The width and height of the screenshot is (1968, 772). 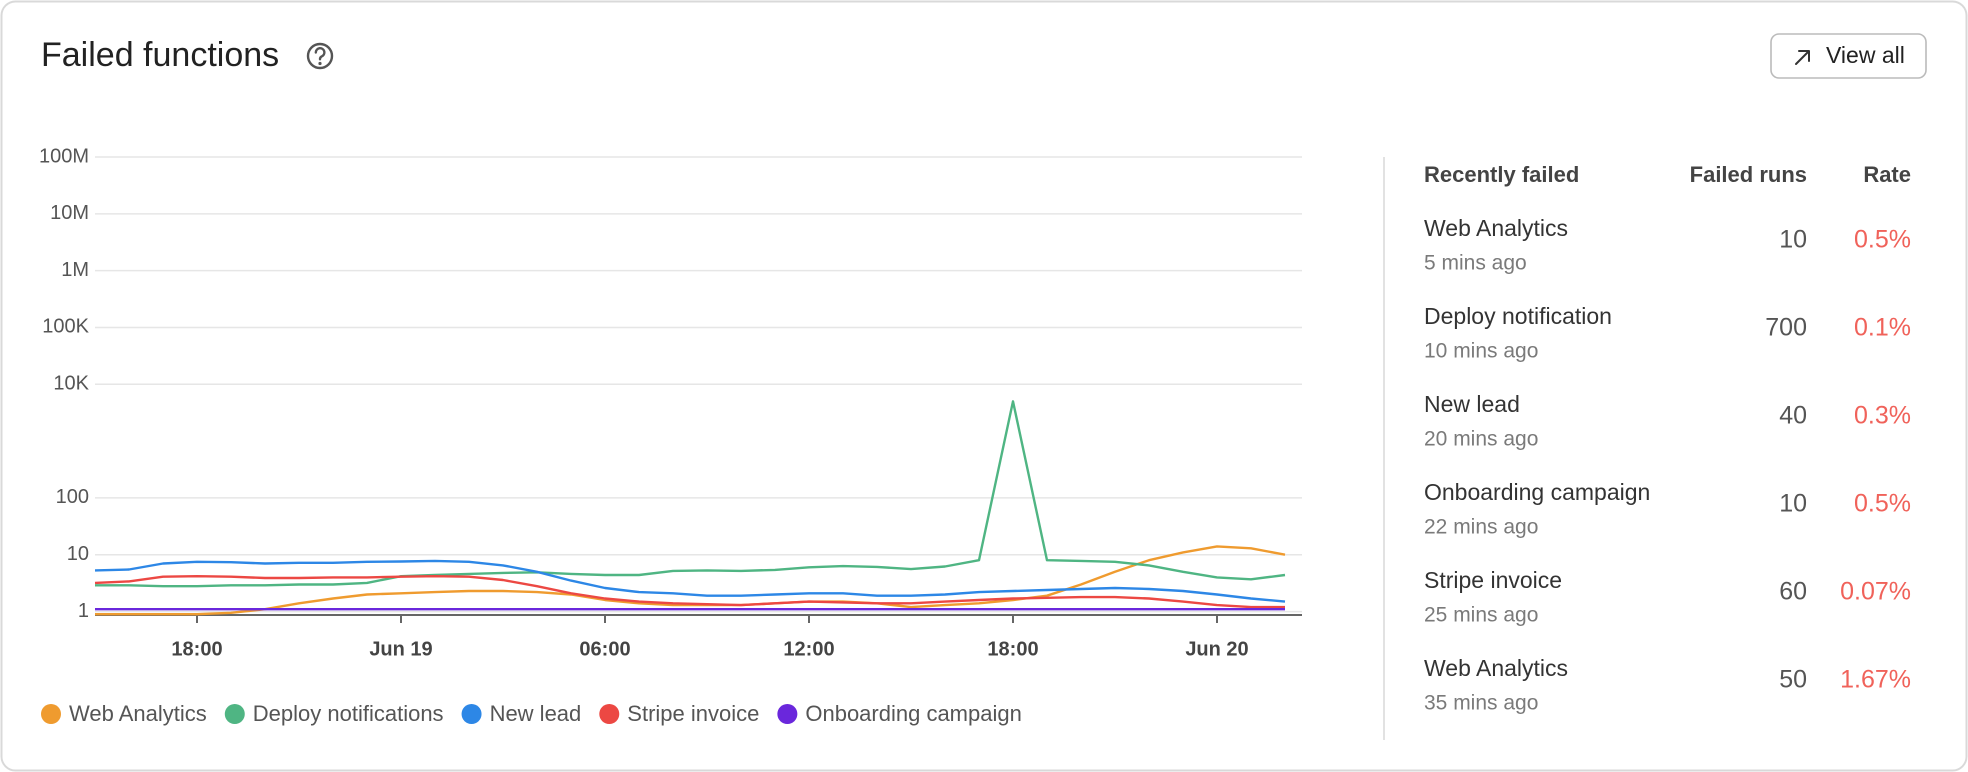 I want to click on y-tick-label: 10M, so click(x=69, y=213).